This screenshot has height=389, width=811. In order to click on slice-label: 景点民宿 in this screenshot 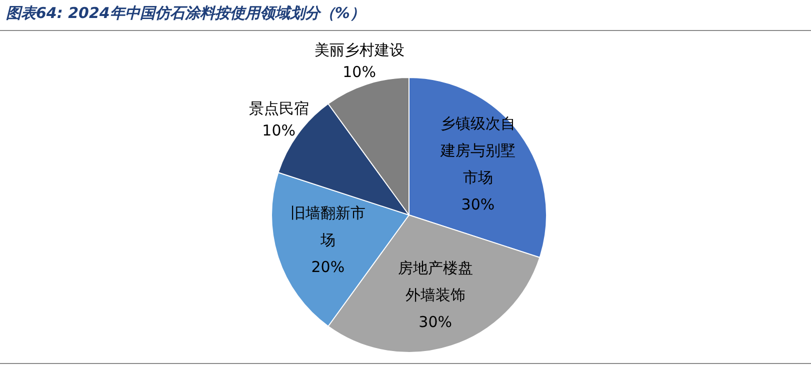, I will do `click(278, 108)`.